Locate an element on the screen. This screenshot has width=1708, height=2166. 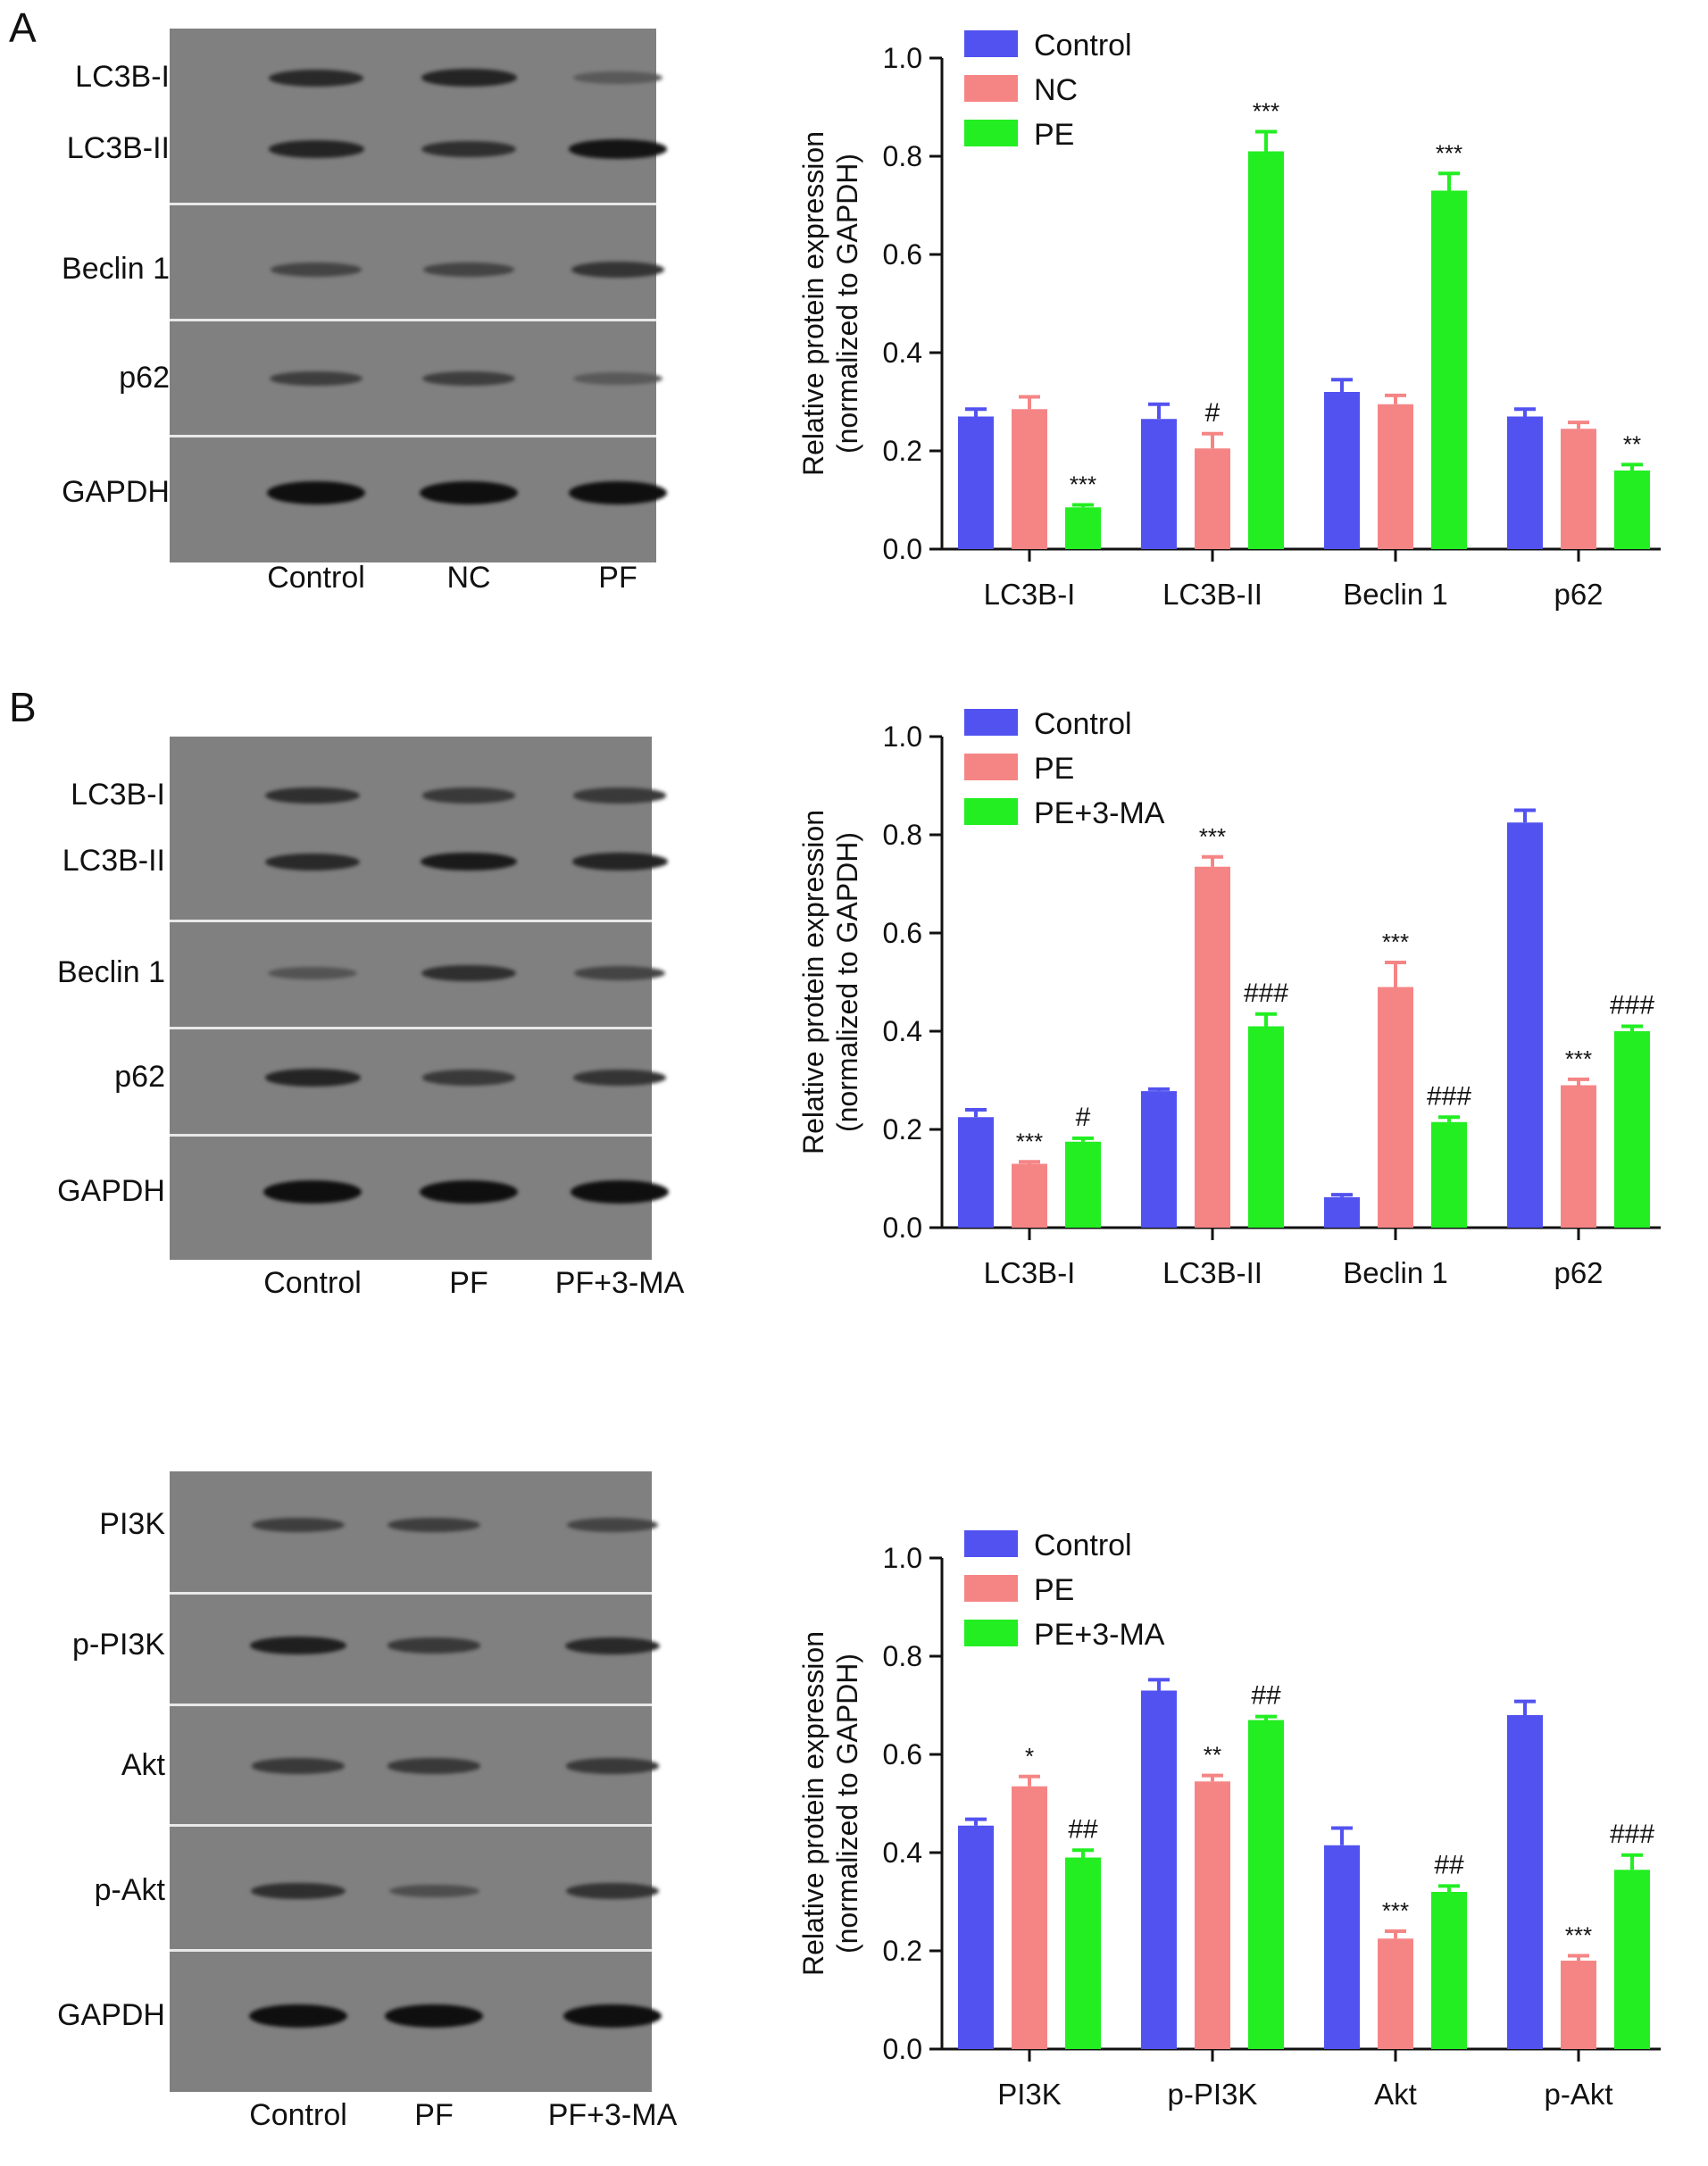
x-tick-label: p-Akt is located at coordinates (1578, 2094).